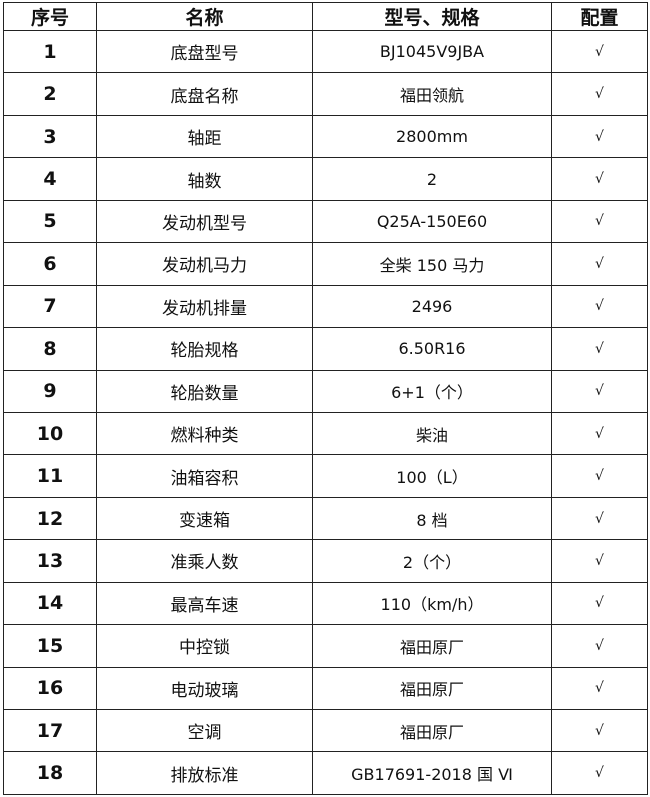 This screenshot has width=650, height=797. I want to click on cell-name: 油箱容积, so click(204, 476).